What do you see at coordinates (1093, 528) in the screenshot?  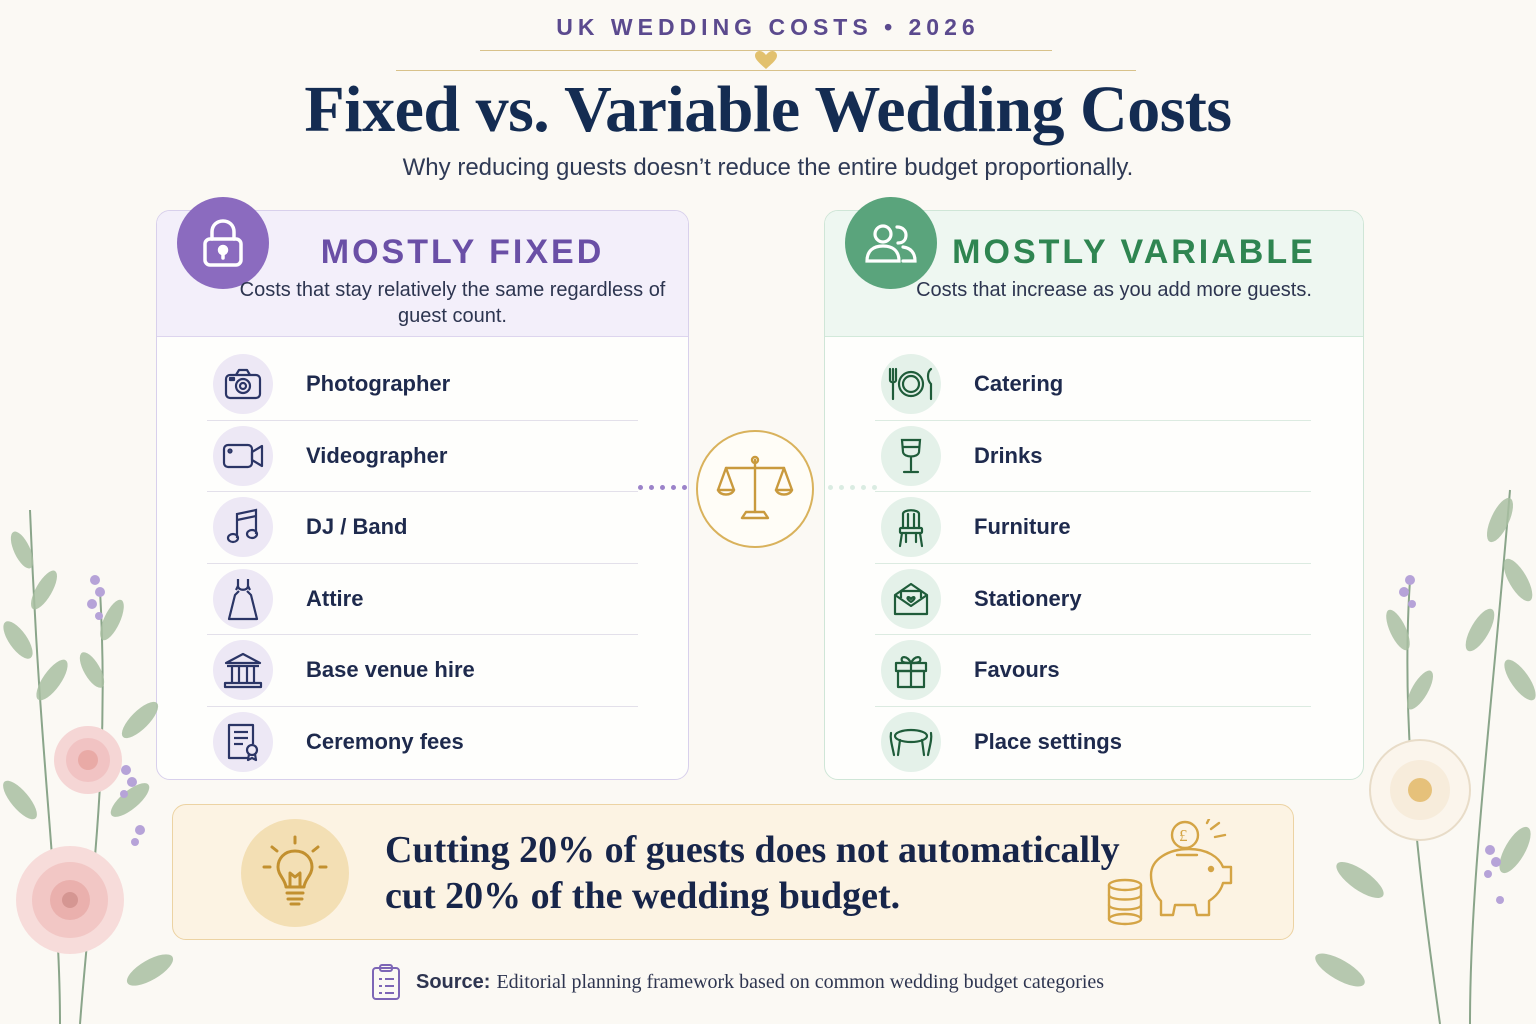 I see `list-item: Furniture` at bounding box center [1093, 528].